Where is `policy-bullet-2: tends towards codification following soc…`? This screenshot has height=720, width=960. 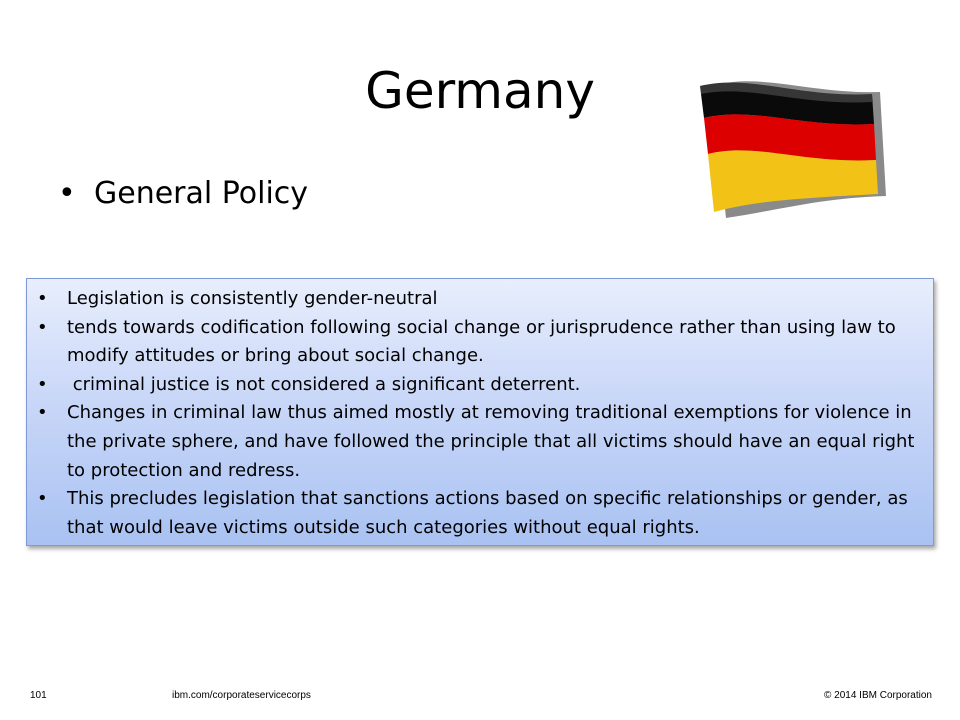
policy-bullet-2: tends towards codification following soc… is located at coordinates (479, 342).